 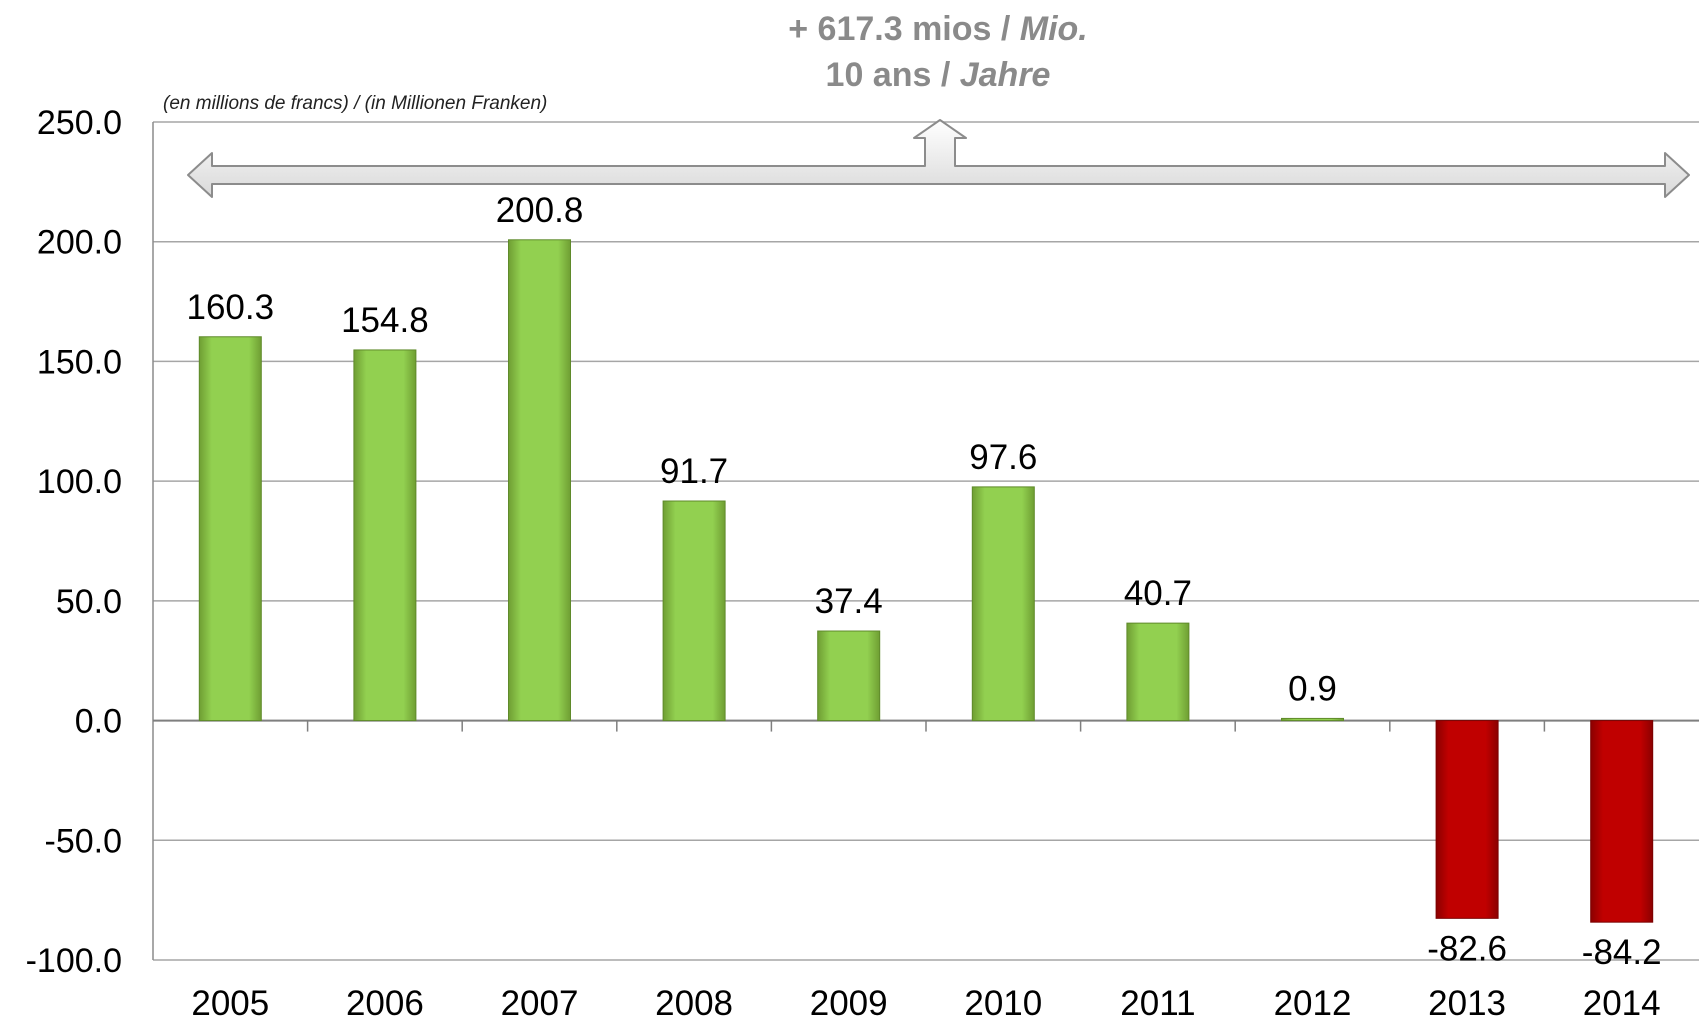 What do you see at coordinates (1003, 604) in the screenshot?
I see `bar-2010` at bounding box center [1003, 604].